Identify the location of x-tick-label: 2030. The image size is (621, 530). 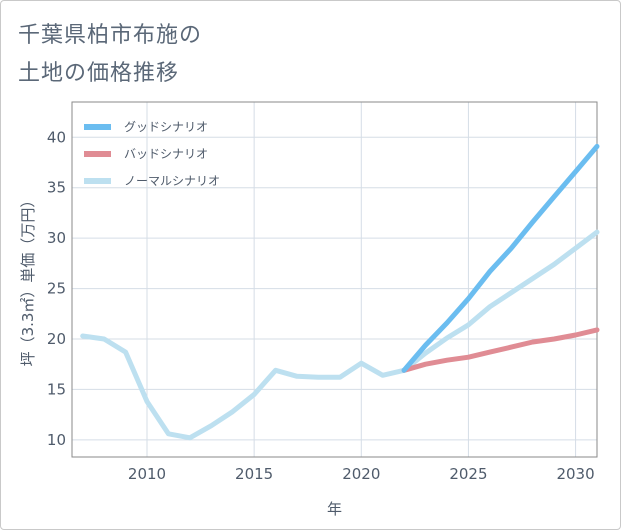
(575, 474).